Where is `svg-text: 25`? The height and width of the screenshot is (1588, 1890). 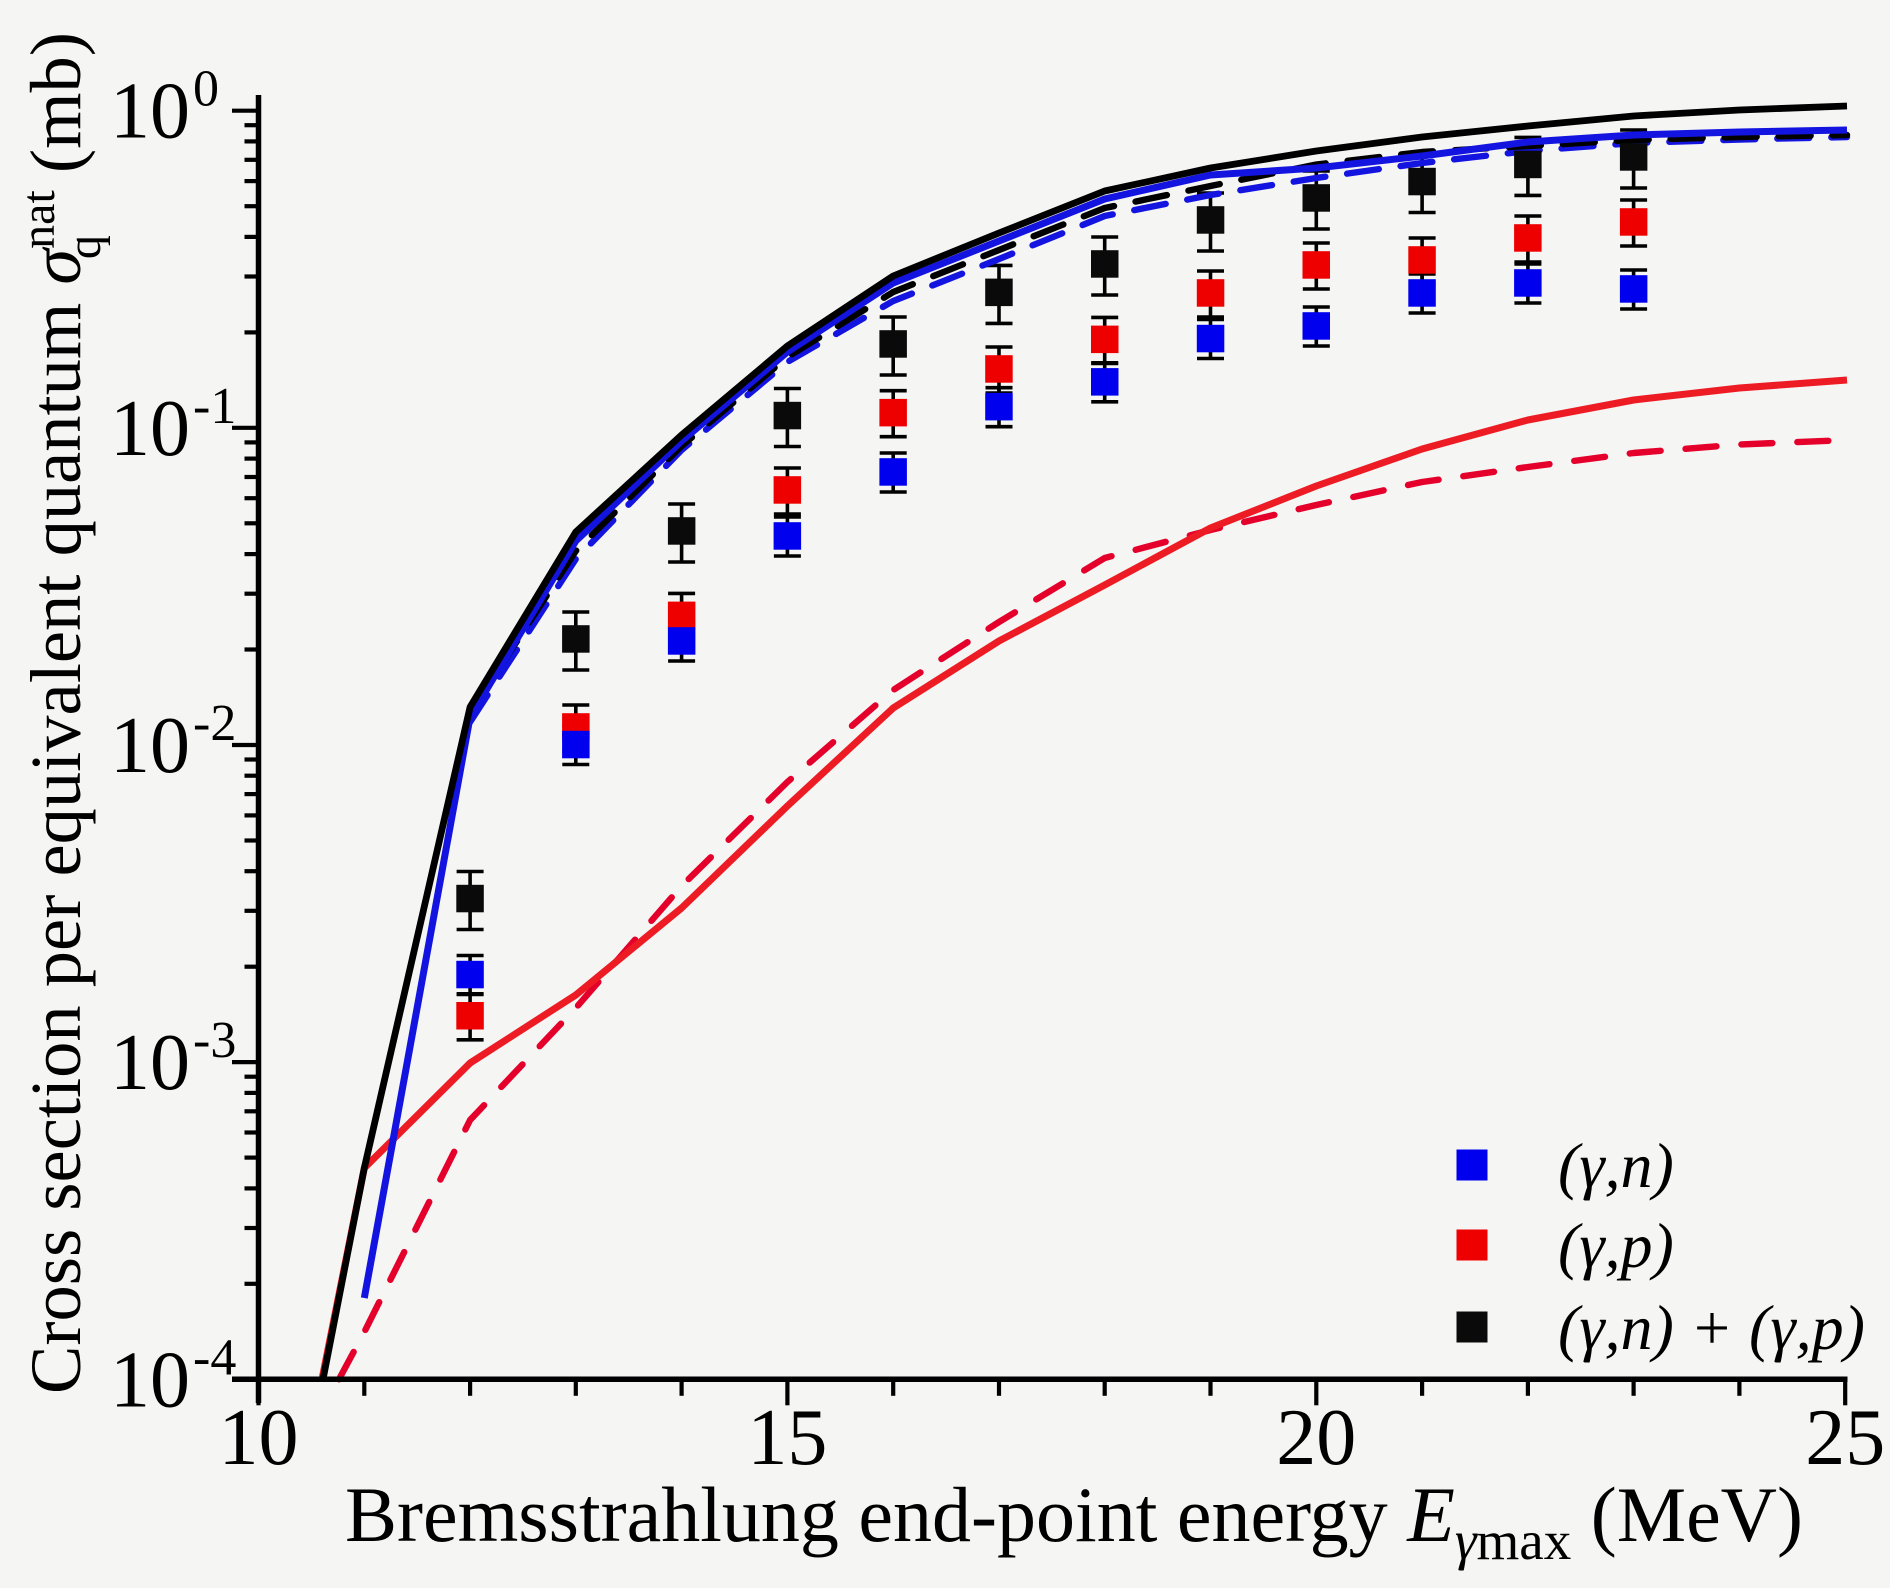 svg-text: 25 is located at coordinates (1845, 1438).